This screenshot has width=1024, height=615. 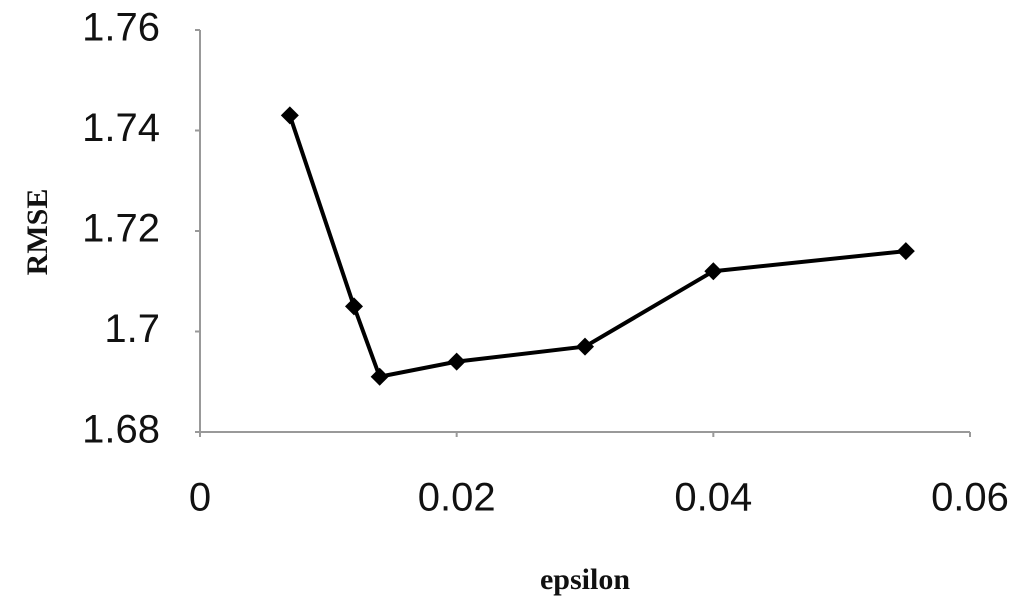 I want to click on y-tick-label: 1.74, so click(x=121, y=128).